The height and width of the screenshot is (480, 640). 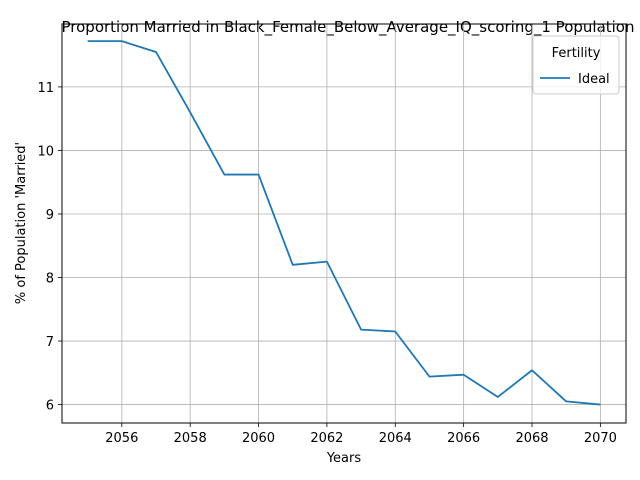 I want to click on x-tick-label: 2064, so click(x=395, y=438).